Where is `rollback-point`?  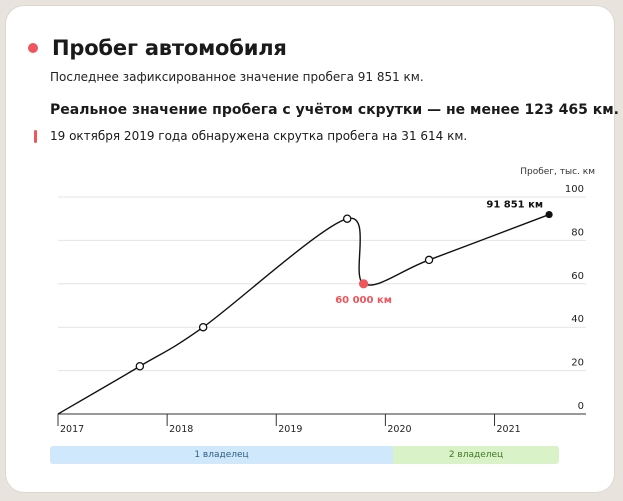
rollback-point is located at coordinates (363, 284).